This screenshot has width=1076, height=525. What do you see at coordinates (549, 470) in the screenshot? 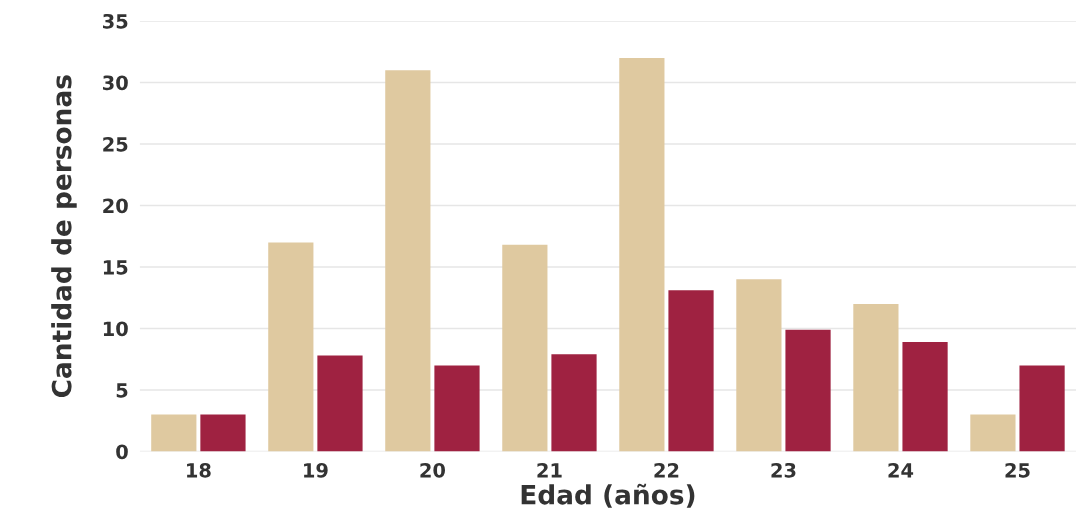
I see `x-tick-label: 21` at bounding box center [549, 470].